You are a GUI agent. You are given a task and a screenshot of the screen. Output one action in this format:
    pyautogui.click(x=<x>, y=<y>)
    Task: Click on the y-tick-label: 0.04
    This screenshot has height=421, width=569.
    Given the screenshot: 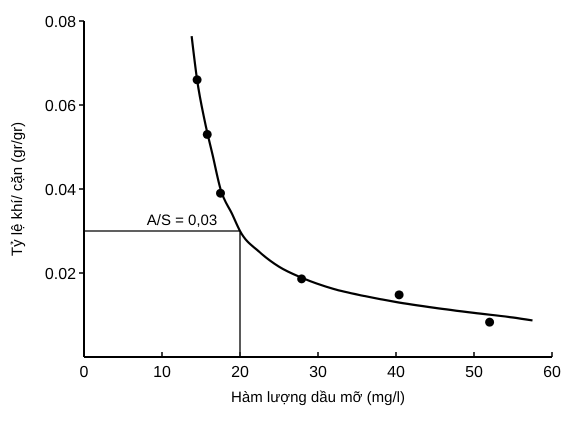 What is the action you would take?
    pyautogui.click(x=60, y=190)
    